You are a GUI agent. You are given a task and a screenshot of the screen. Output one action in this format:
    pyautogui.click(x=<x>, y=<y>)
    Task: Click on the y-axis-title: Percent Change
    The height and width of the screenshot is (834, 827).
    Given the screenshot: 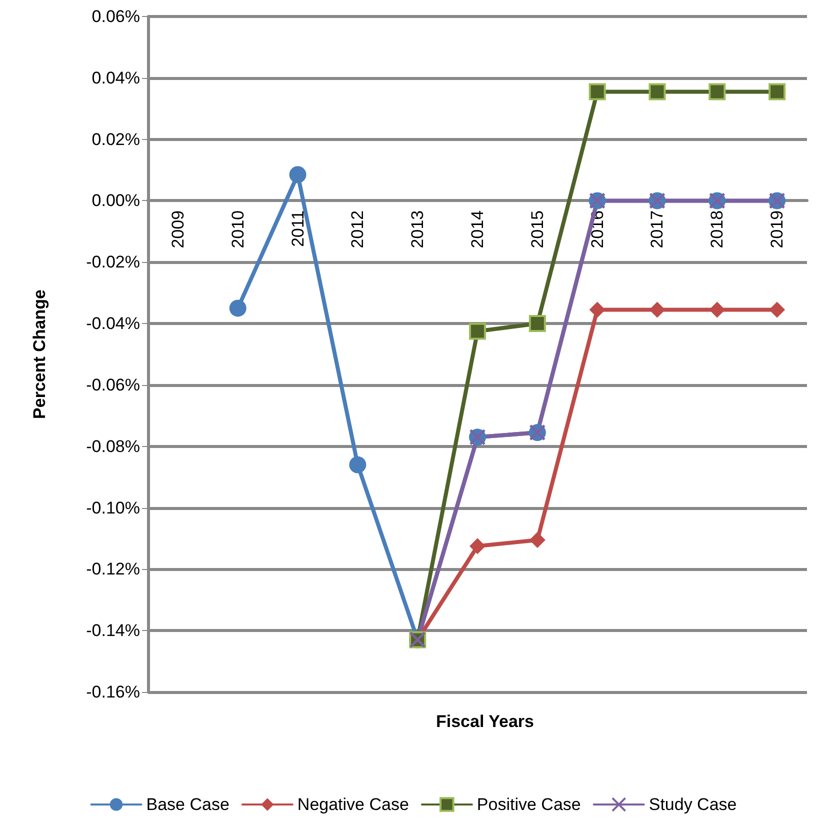 What is the action you would take?
    pyautogui.click(x=39, y=354)
    